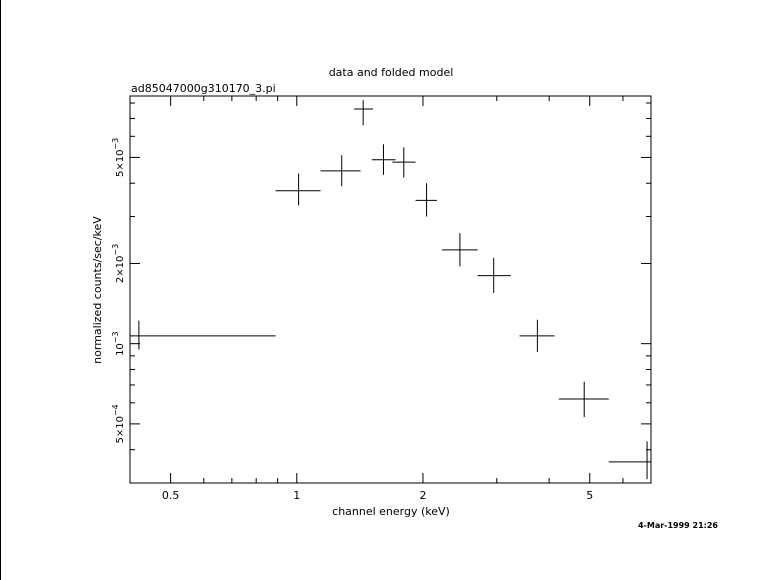 This screenshot has width=781, height=580. I want to click on y-tick-label: 10−3, so click(118, 343).